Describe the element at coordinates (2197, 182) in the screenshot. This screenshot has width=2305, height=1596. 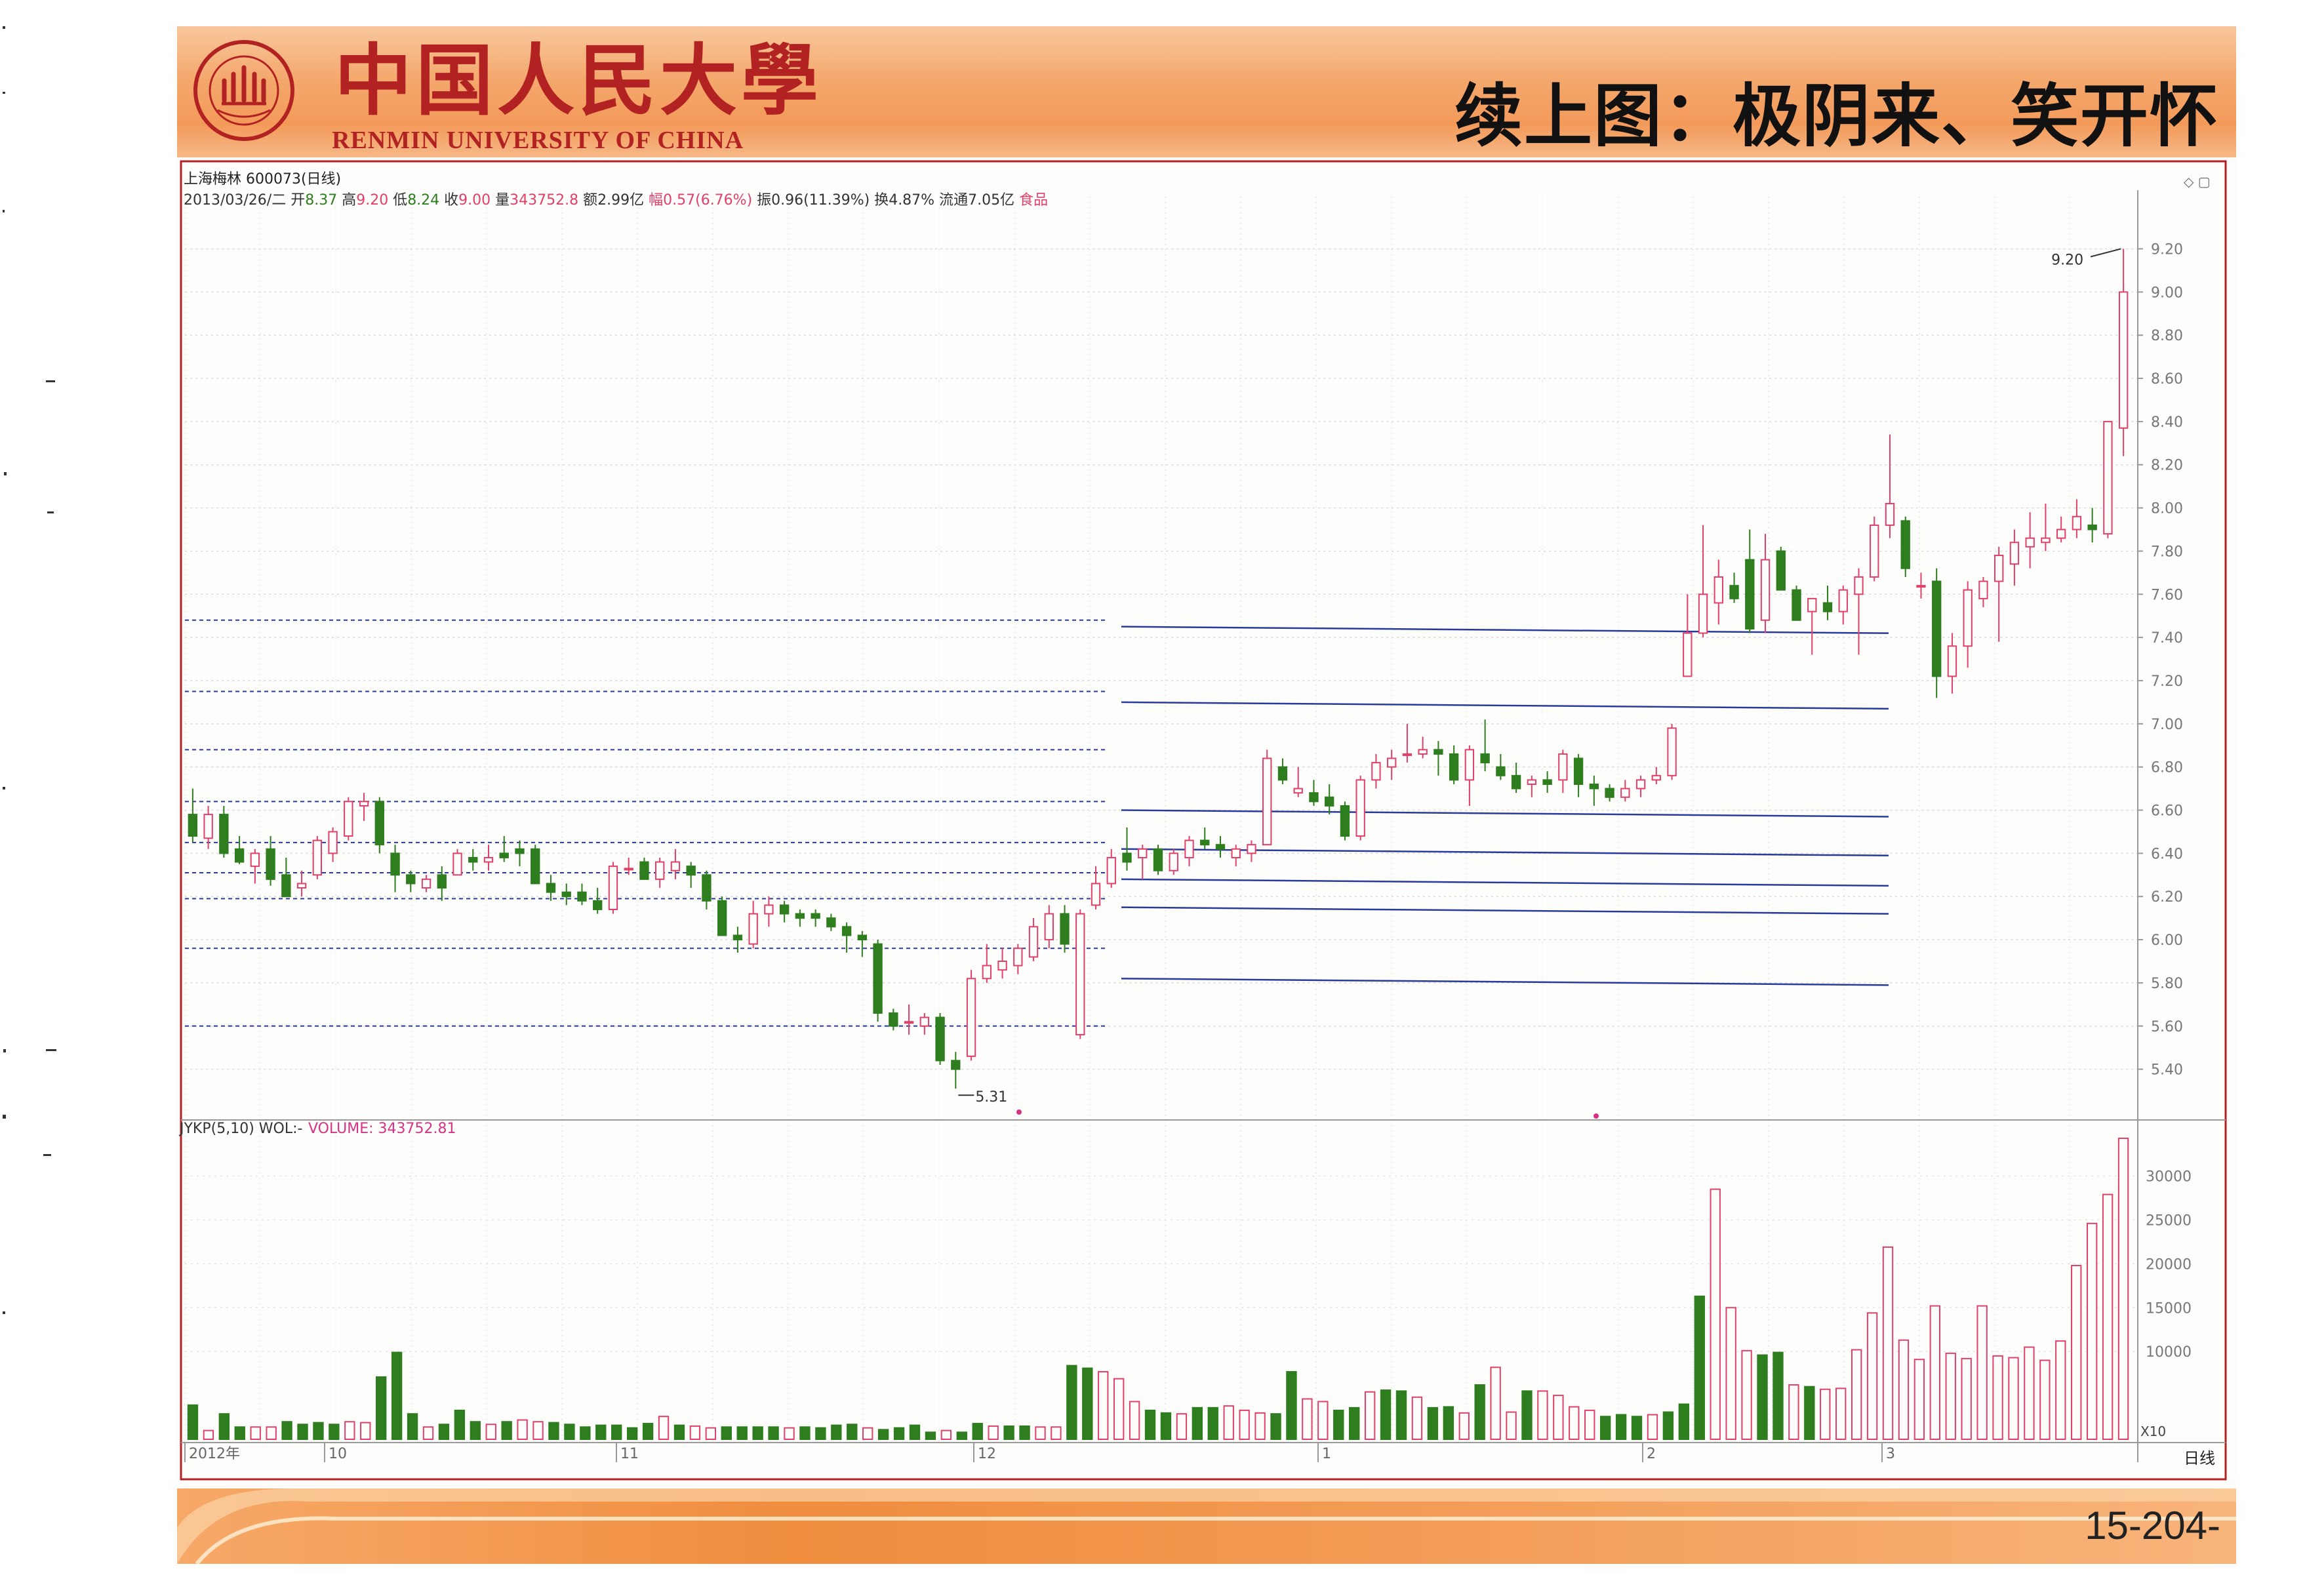
I see `window-control-icons: ◇ ▢` at that location.